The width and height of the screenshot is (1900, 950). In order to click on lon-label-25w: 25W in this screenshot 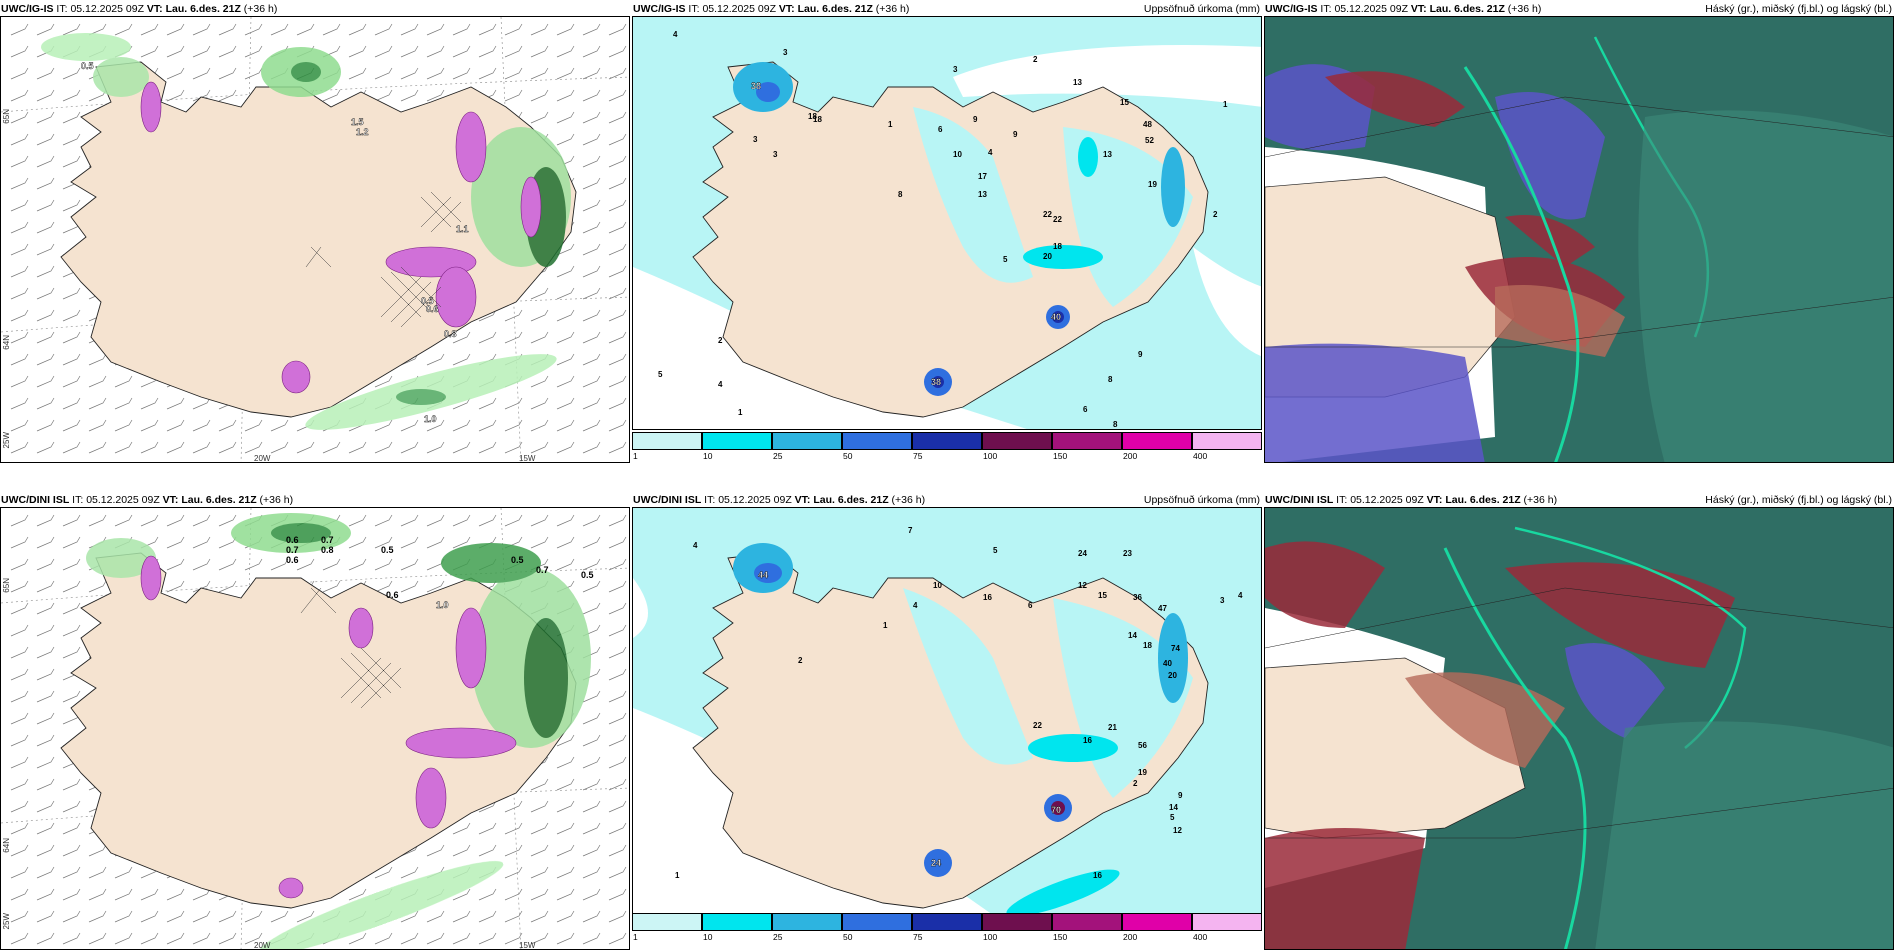, I will do `click(6, 440)`.